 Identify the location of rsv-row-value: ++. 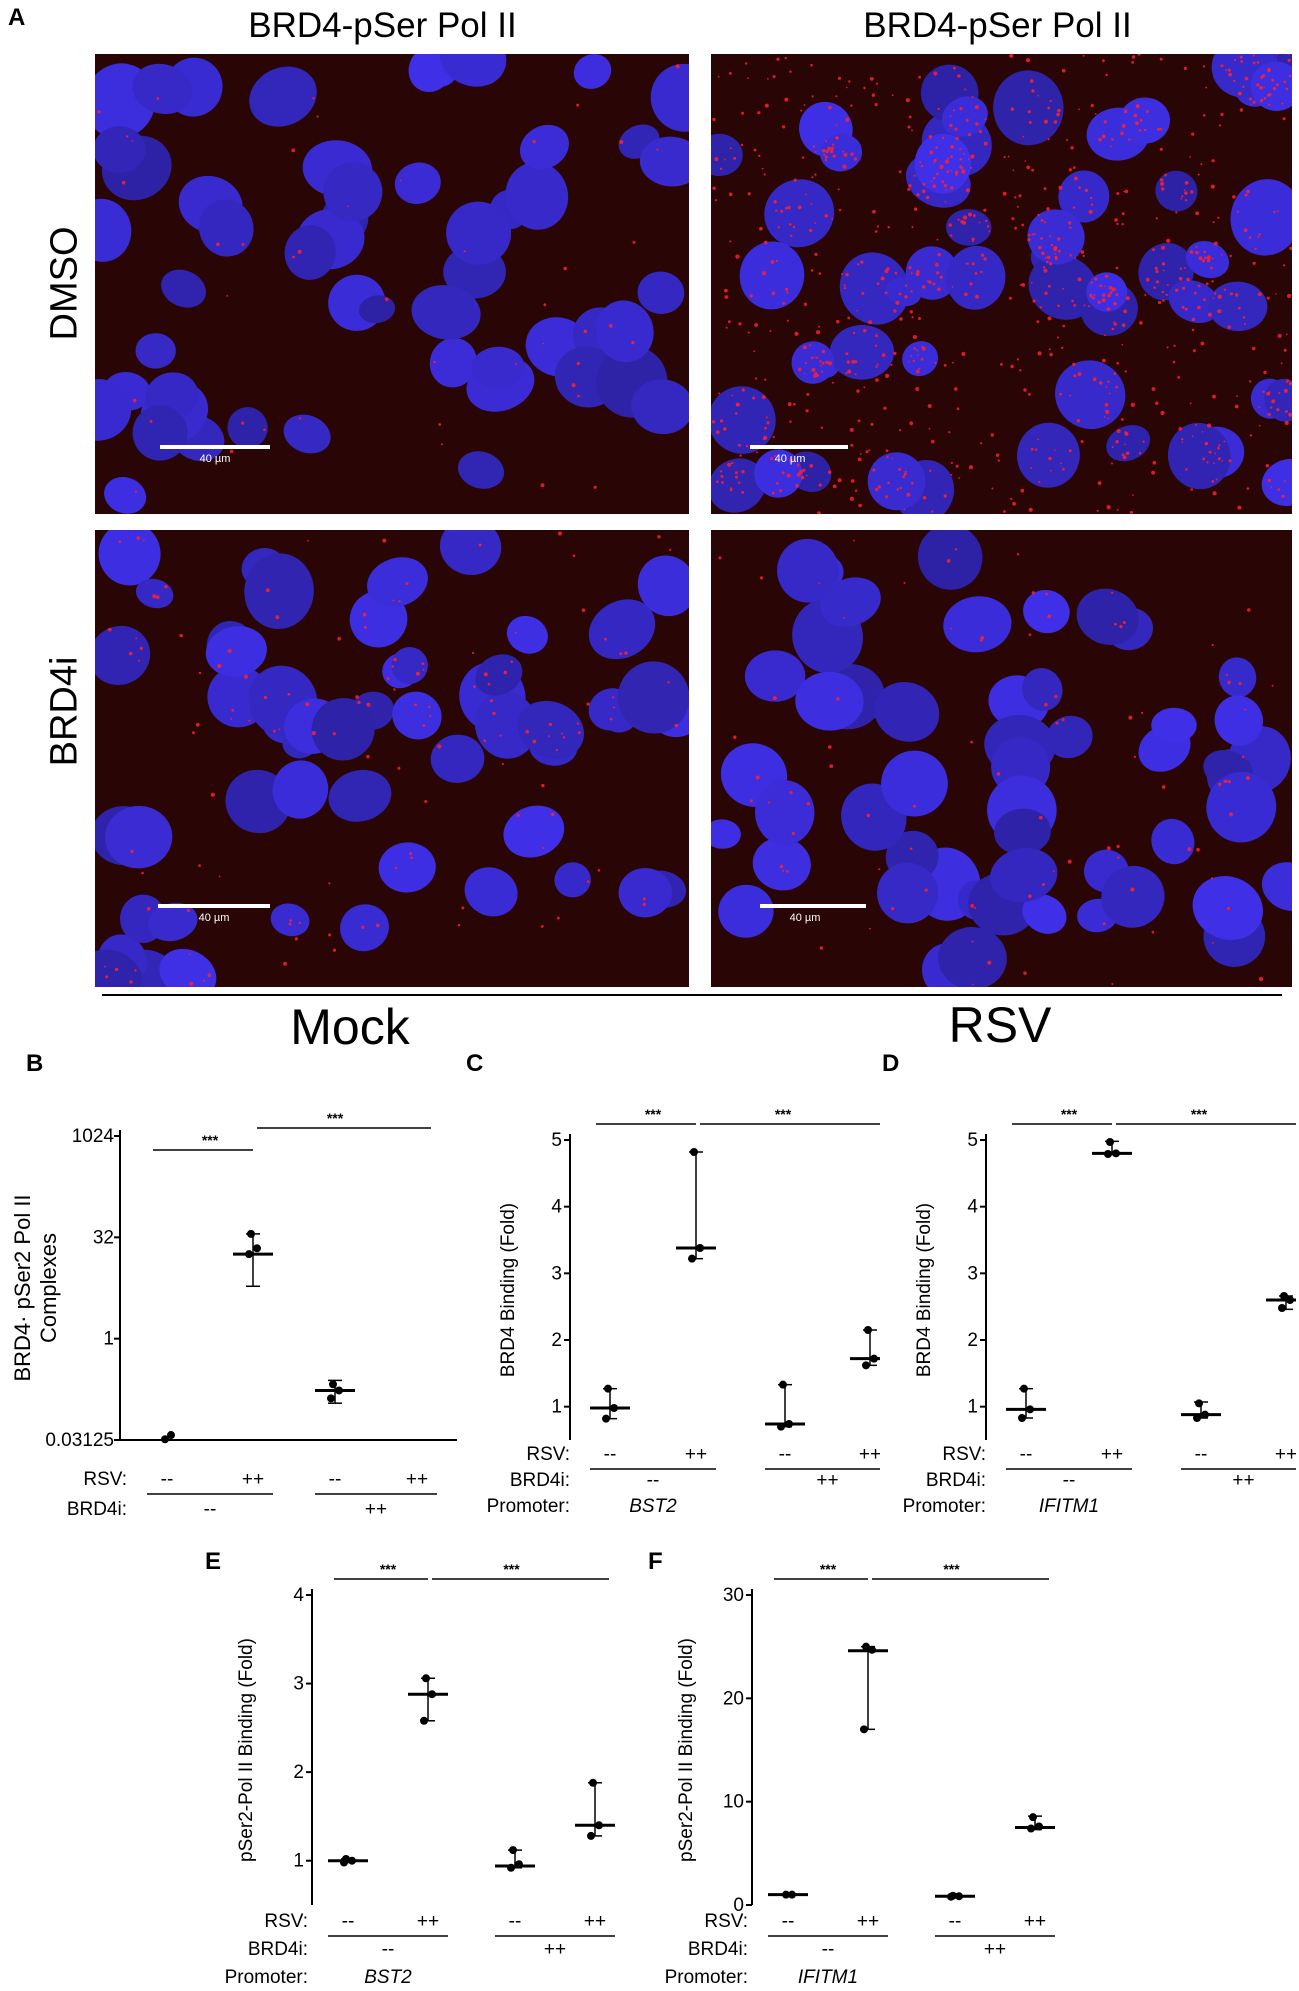
(417, 1479).